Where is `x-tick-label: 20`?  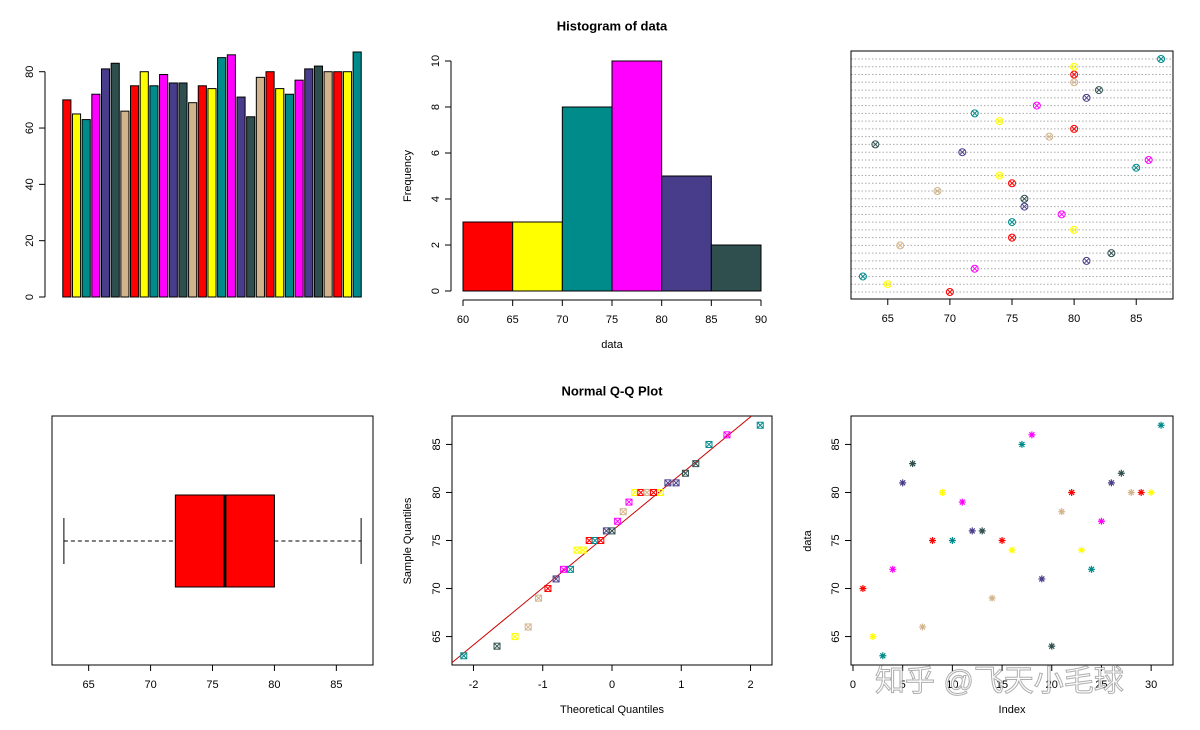 x-tick-label: 20 is located at coordinates (1052, 685).